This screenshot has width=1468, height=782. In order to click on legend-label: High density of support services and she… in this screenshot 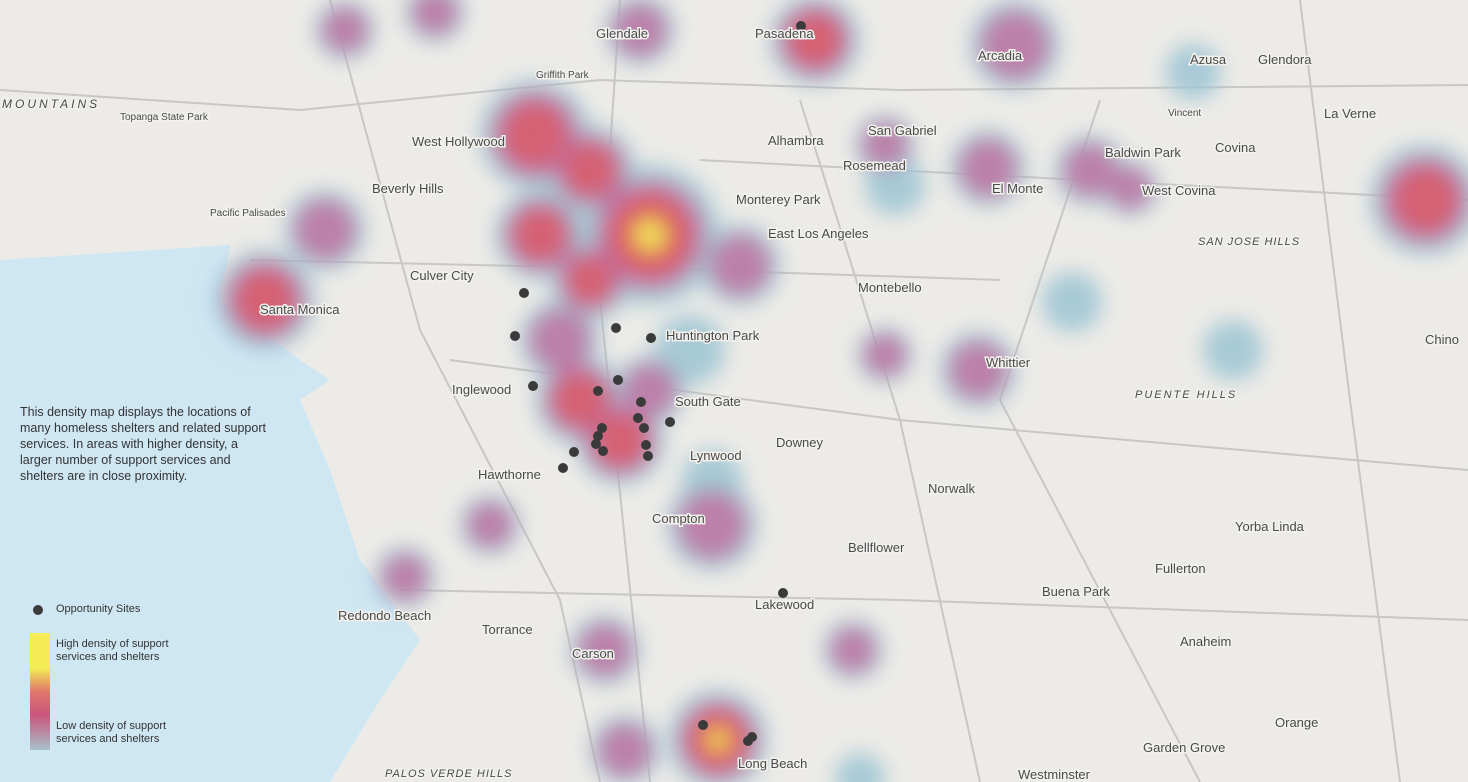, I will do `click(112, 650)`.